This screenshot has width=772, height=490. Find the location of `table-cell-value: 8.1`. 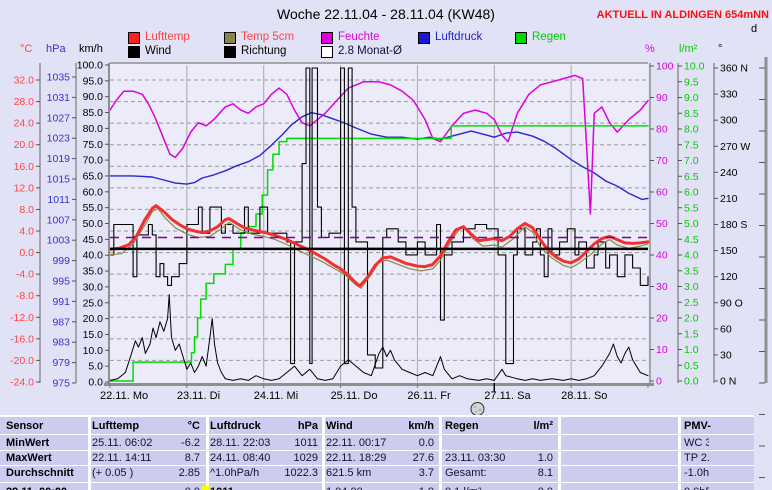

table-cell-value: 8.1 is located at coordinates (545, 473).